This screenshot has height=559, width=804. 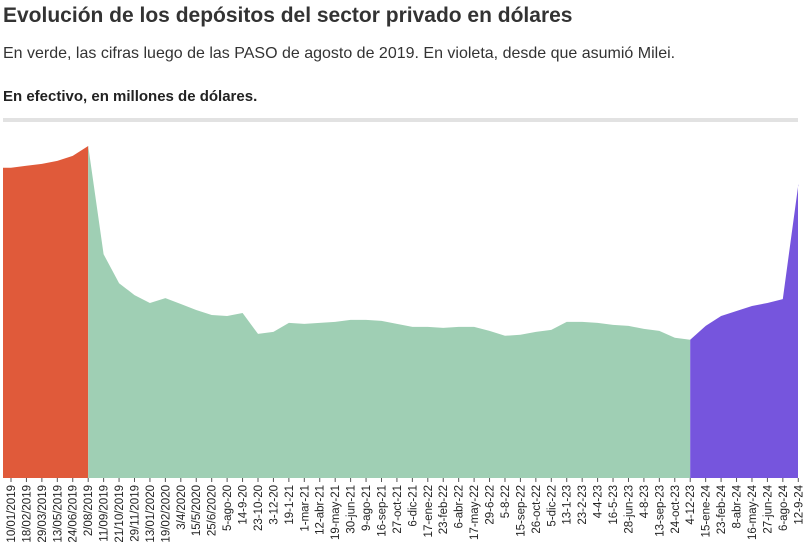 What do you see at coordinates (400, 120) in the screenshot?
I see `divider` at bounding box center [400, 120].